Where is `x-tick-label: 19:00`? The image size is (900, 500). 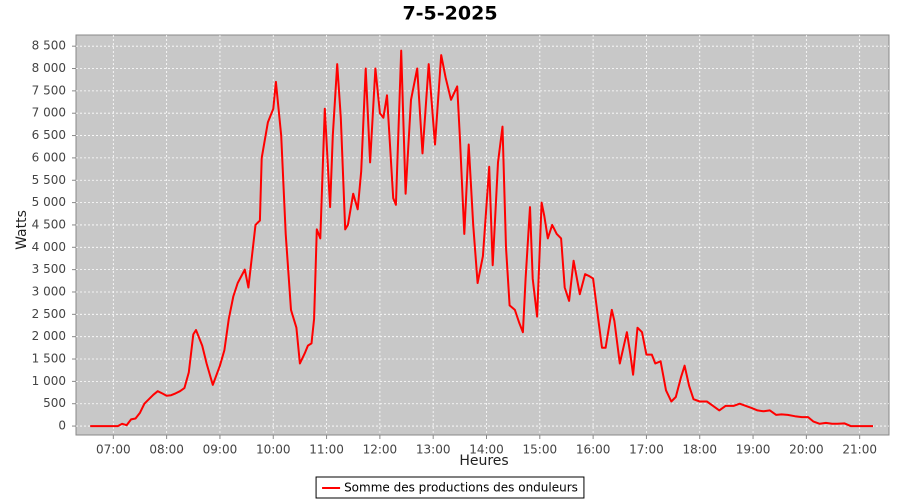
x-tick-label: 19:00 is located at coordinates (753, 450).